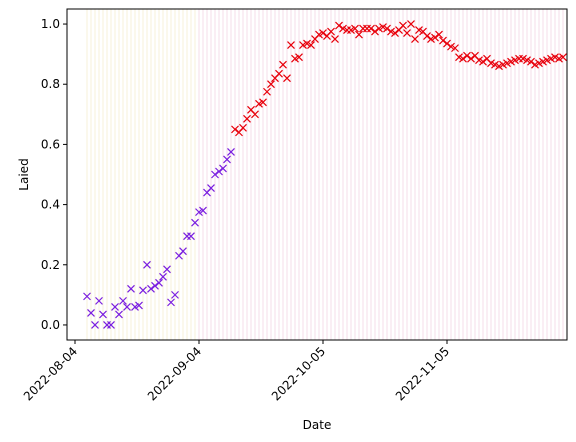  What do you see at coordinates (174, 373) in the screenshot?
I see `x-tick-label: 2022-09-04` at bounding box center [174, 373].